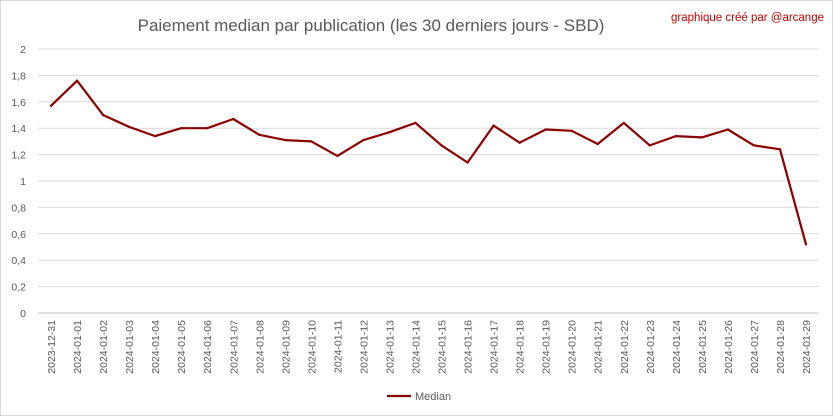 The height and width of the screenshot is (417, 833). What do you see at coordinates (23, 314) in the screenshot?
I see `y-tick-label: 0` at bounding box center [23, 314].